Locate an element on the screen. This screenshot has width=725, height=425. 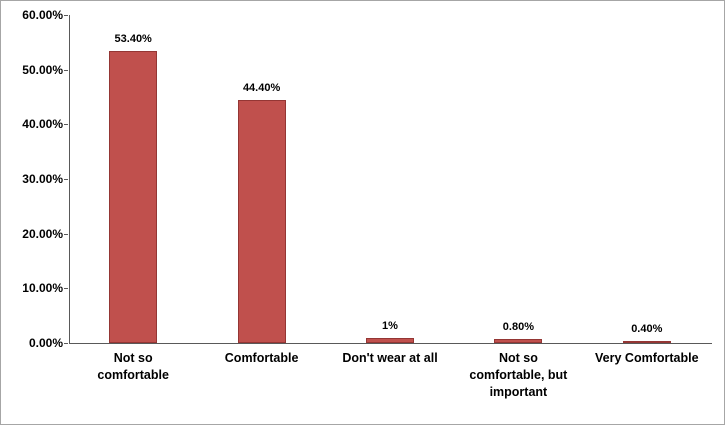
y-axis-tick-label: 30.00% is located at coordinates (42, 179).